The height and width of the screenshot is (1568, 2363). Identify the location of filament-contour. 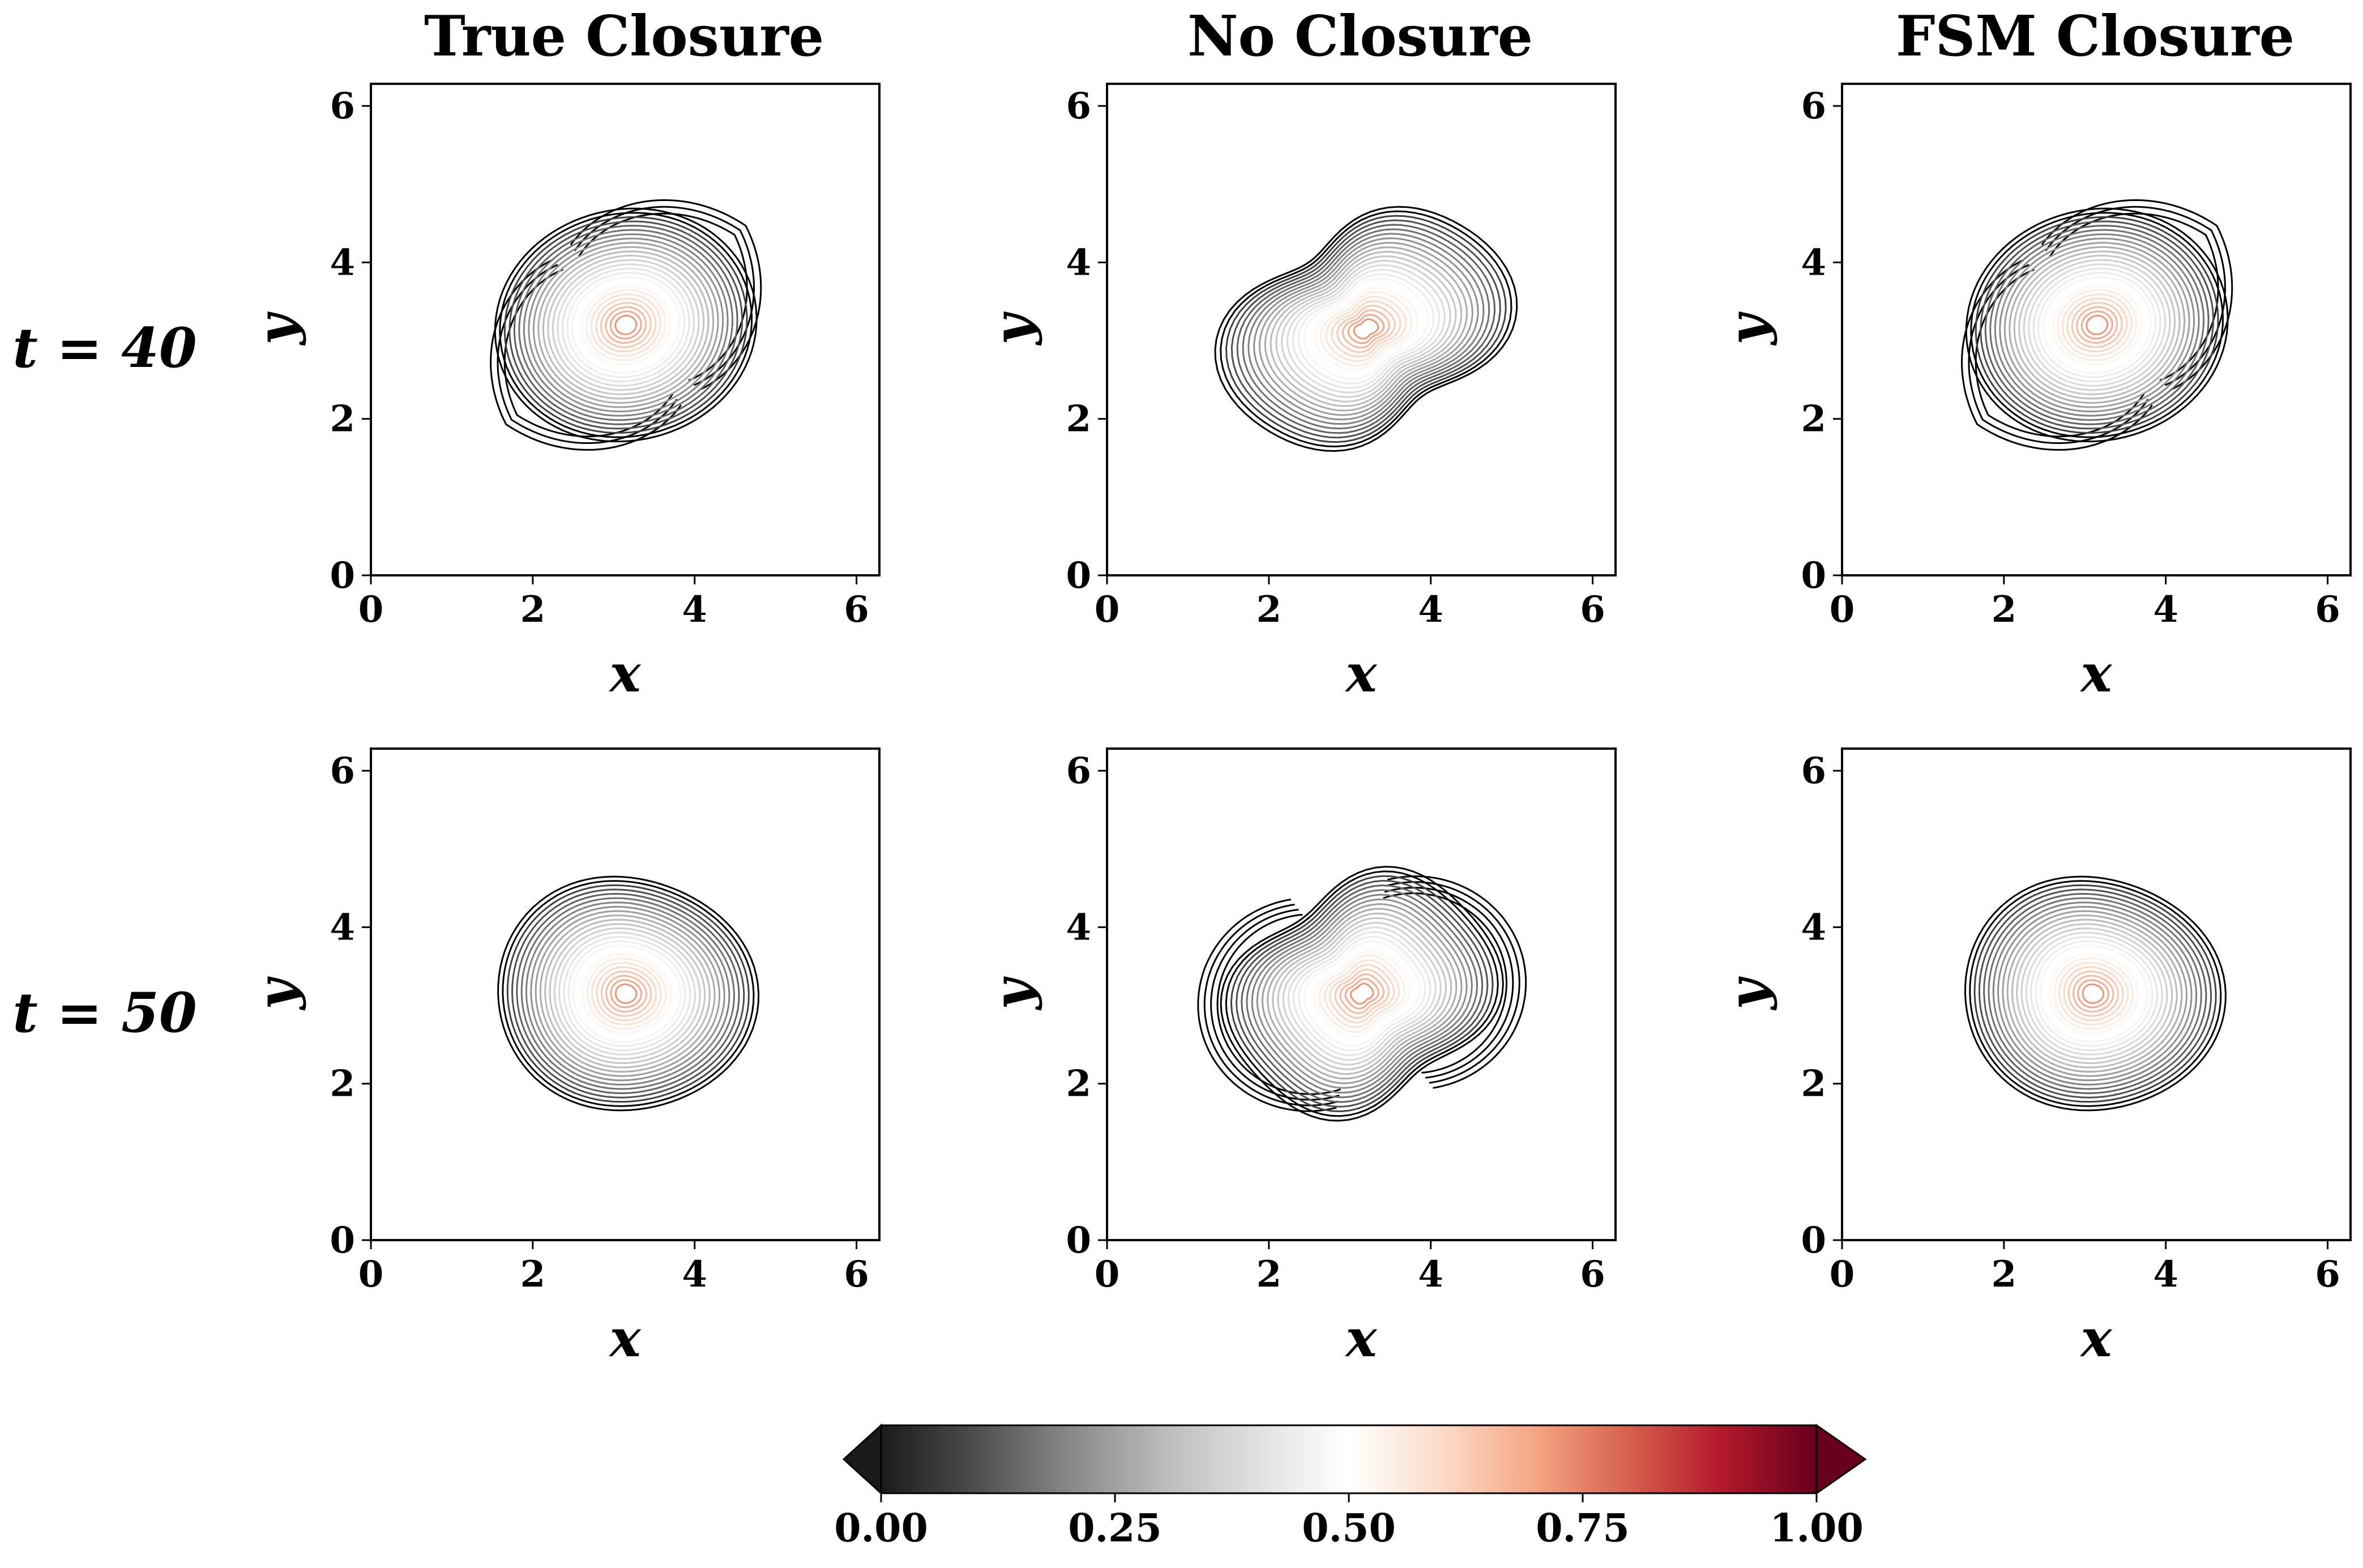
(1446, 983).